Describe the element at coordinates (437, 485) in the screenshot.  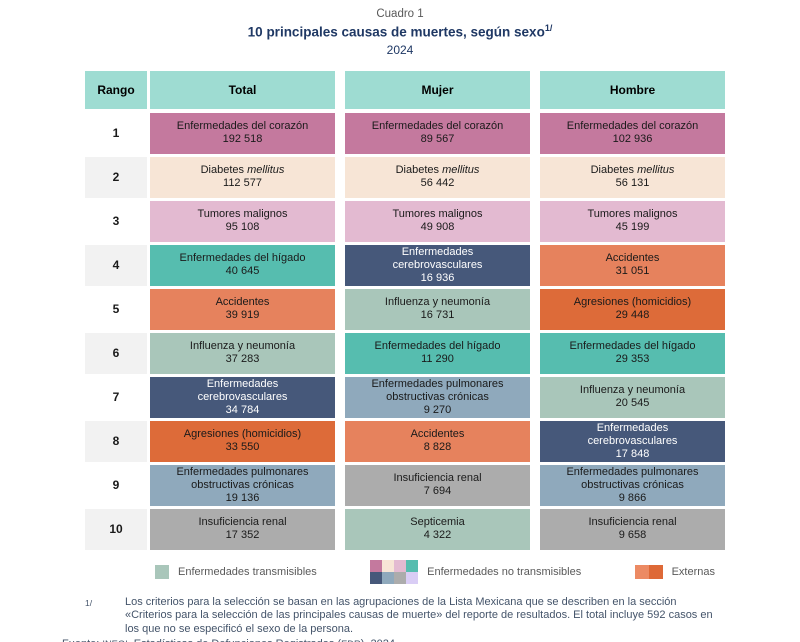
I see `cause-cell-mujer: Insuficiencia renal 7 694` at that location.